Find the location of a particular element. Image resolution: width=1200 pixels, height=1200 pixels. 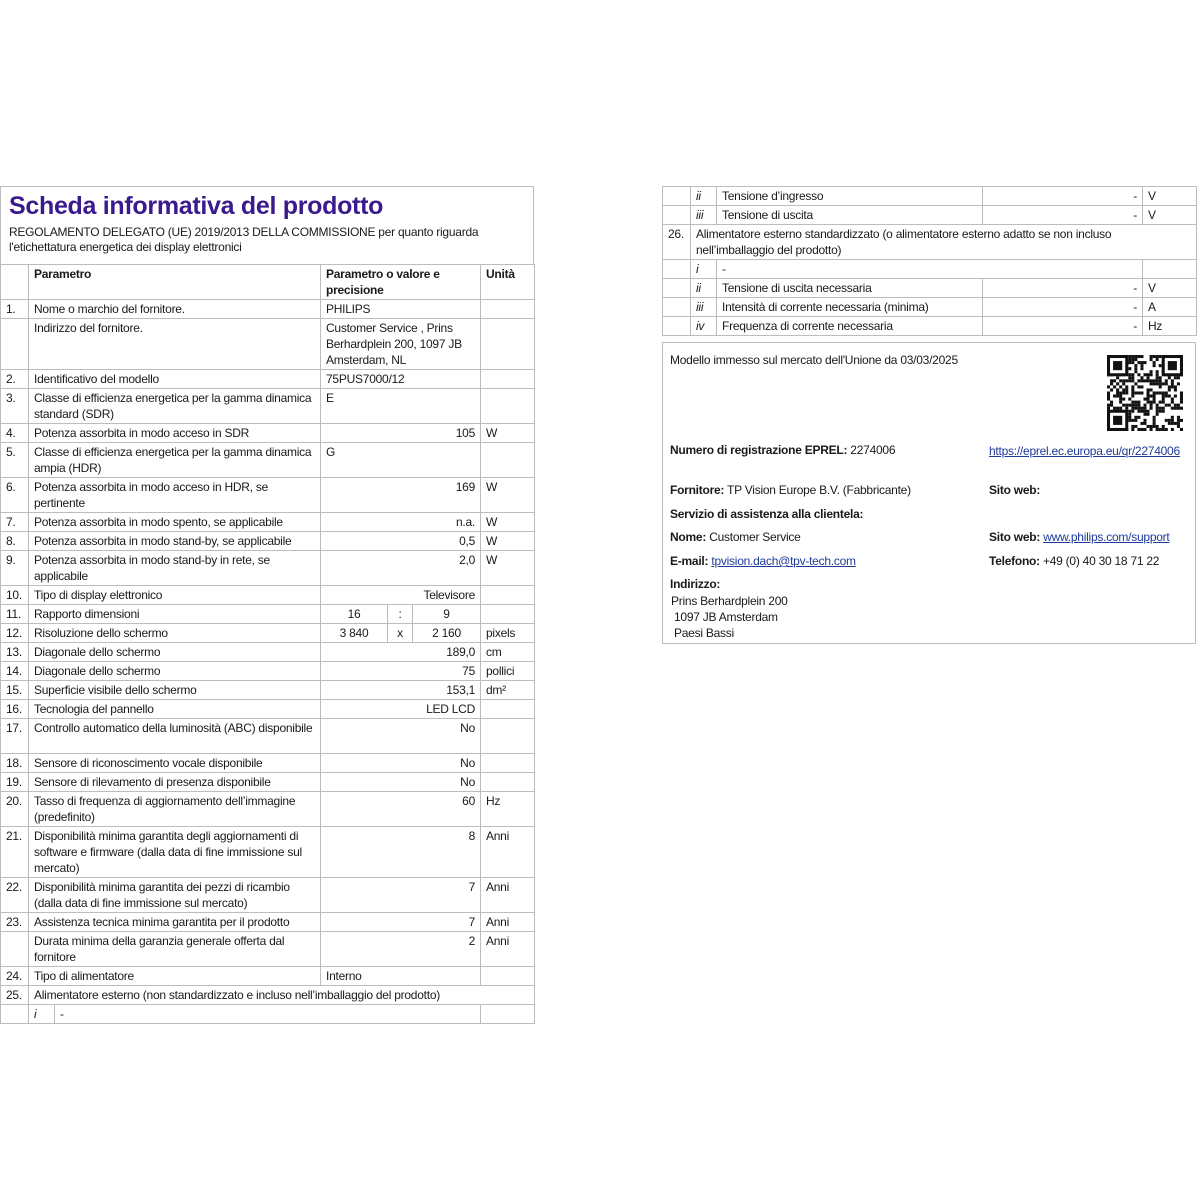

row-value: 0,5 is located at coordinates (400, 541).